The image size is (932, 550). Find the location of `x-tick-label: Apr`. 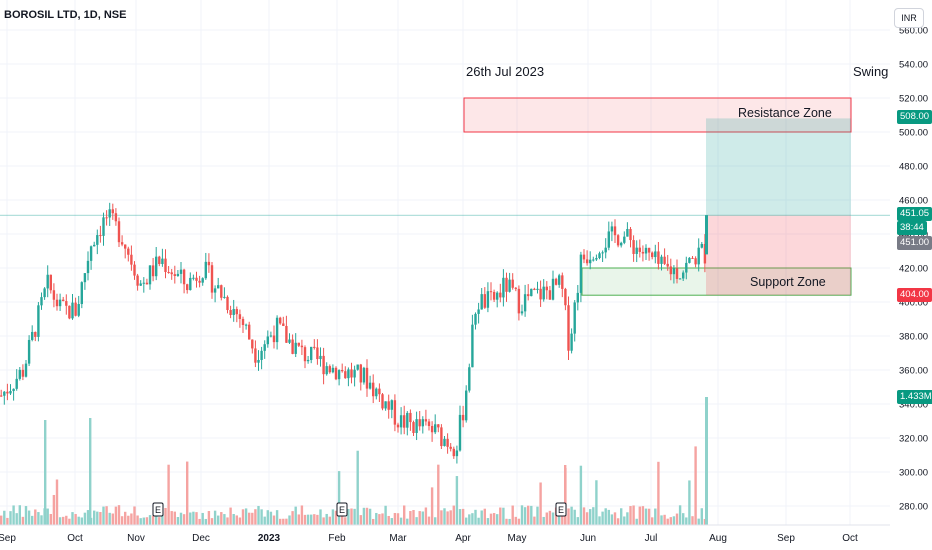

x-tick-label: Apr is located at coordinates (463, 538).